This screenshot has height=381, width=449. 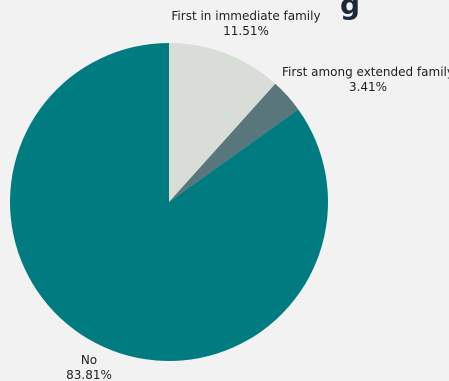 I want to click on slice-label-2: First among extended family 3.41%, so click(x=365, y=79).